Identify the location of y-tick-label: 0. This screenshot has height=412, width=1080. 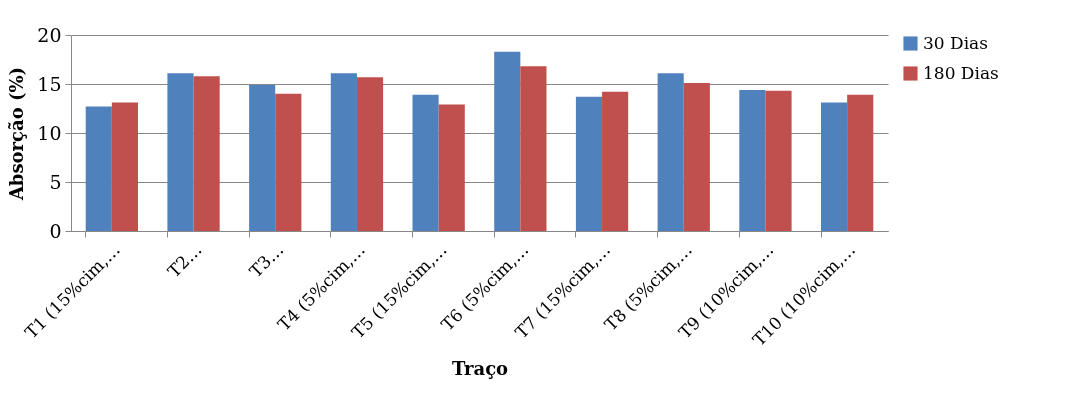
(55, 230).